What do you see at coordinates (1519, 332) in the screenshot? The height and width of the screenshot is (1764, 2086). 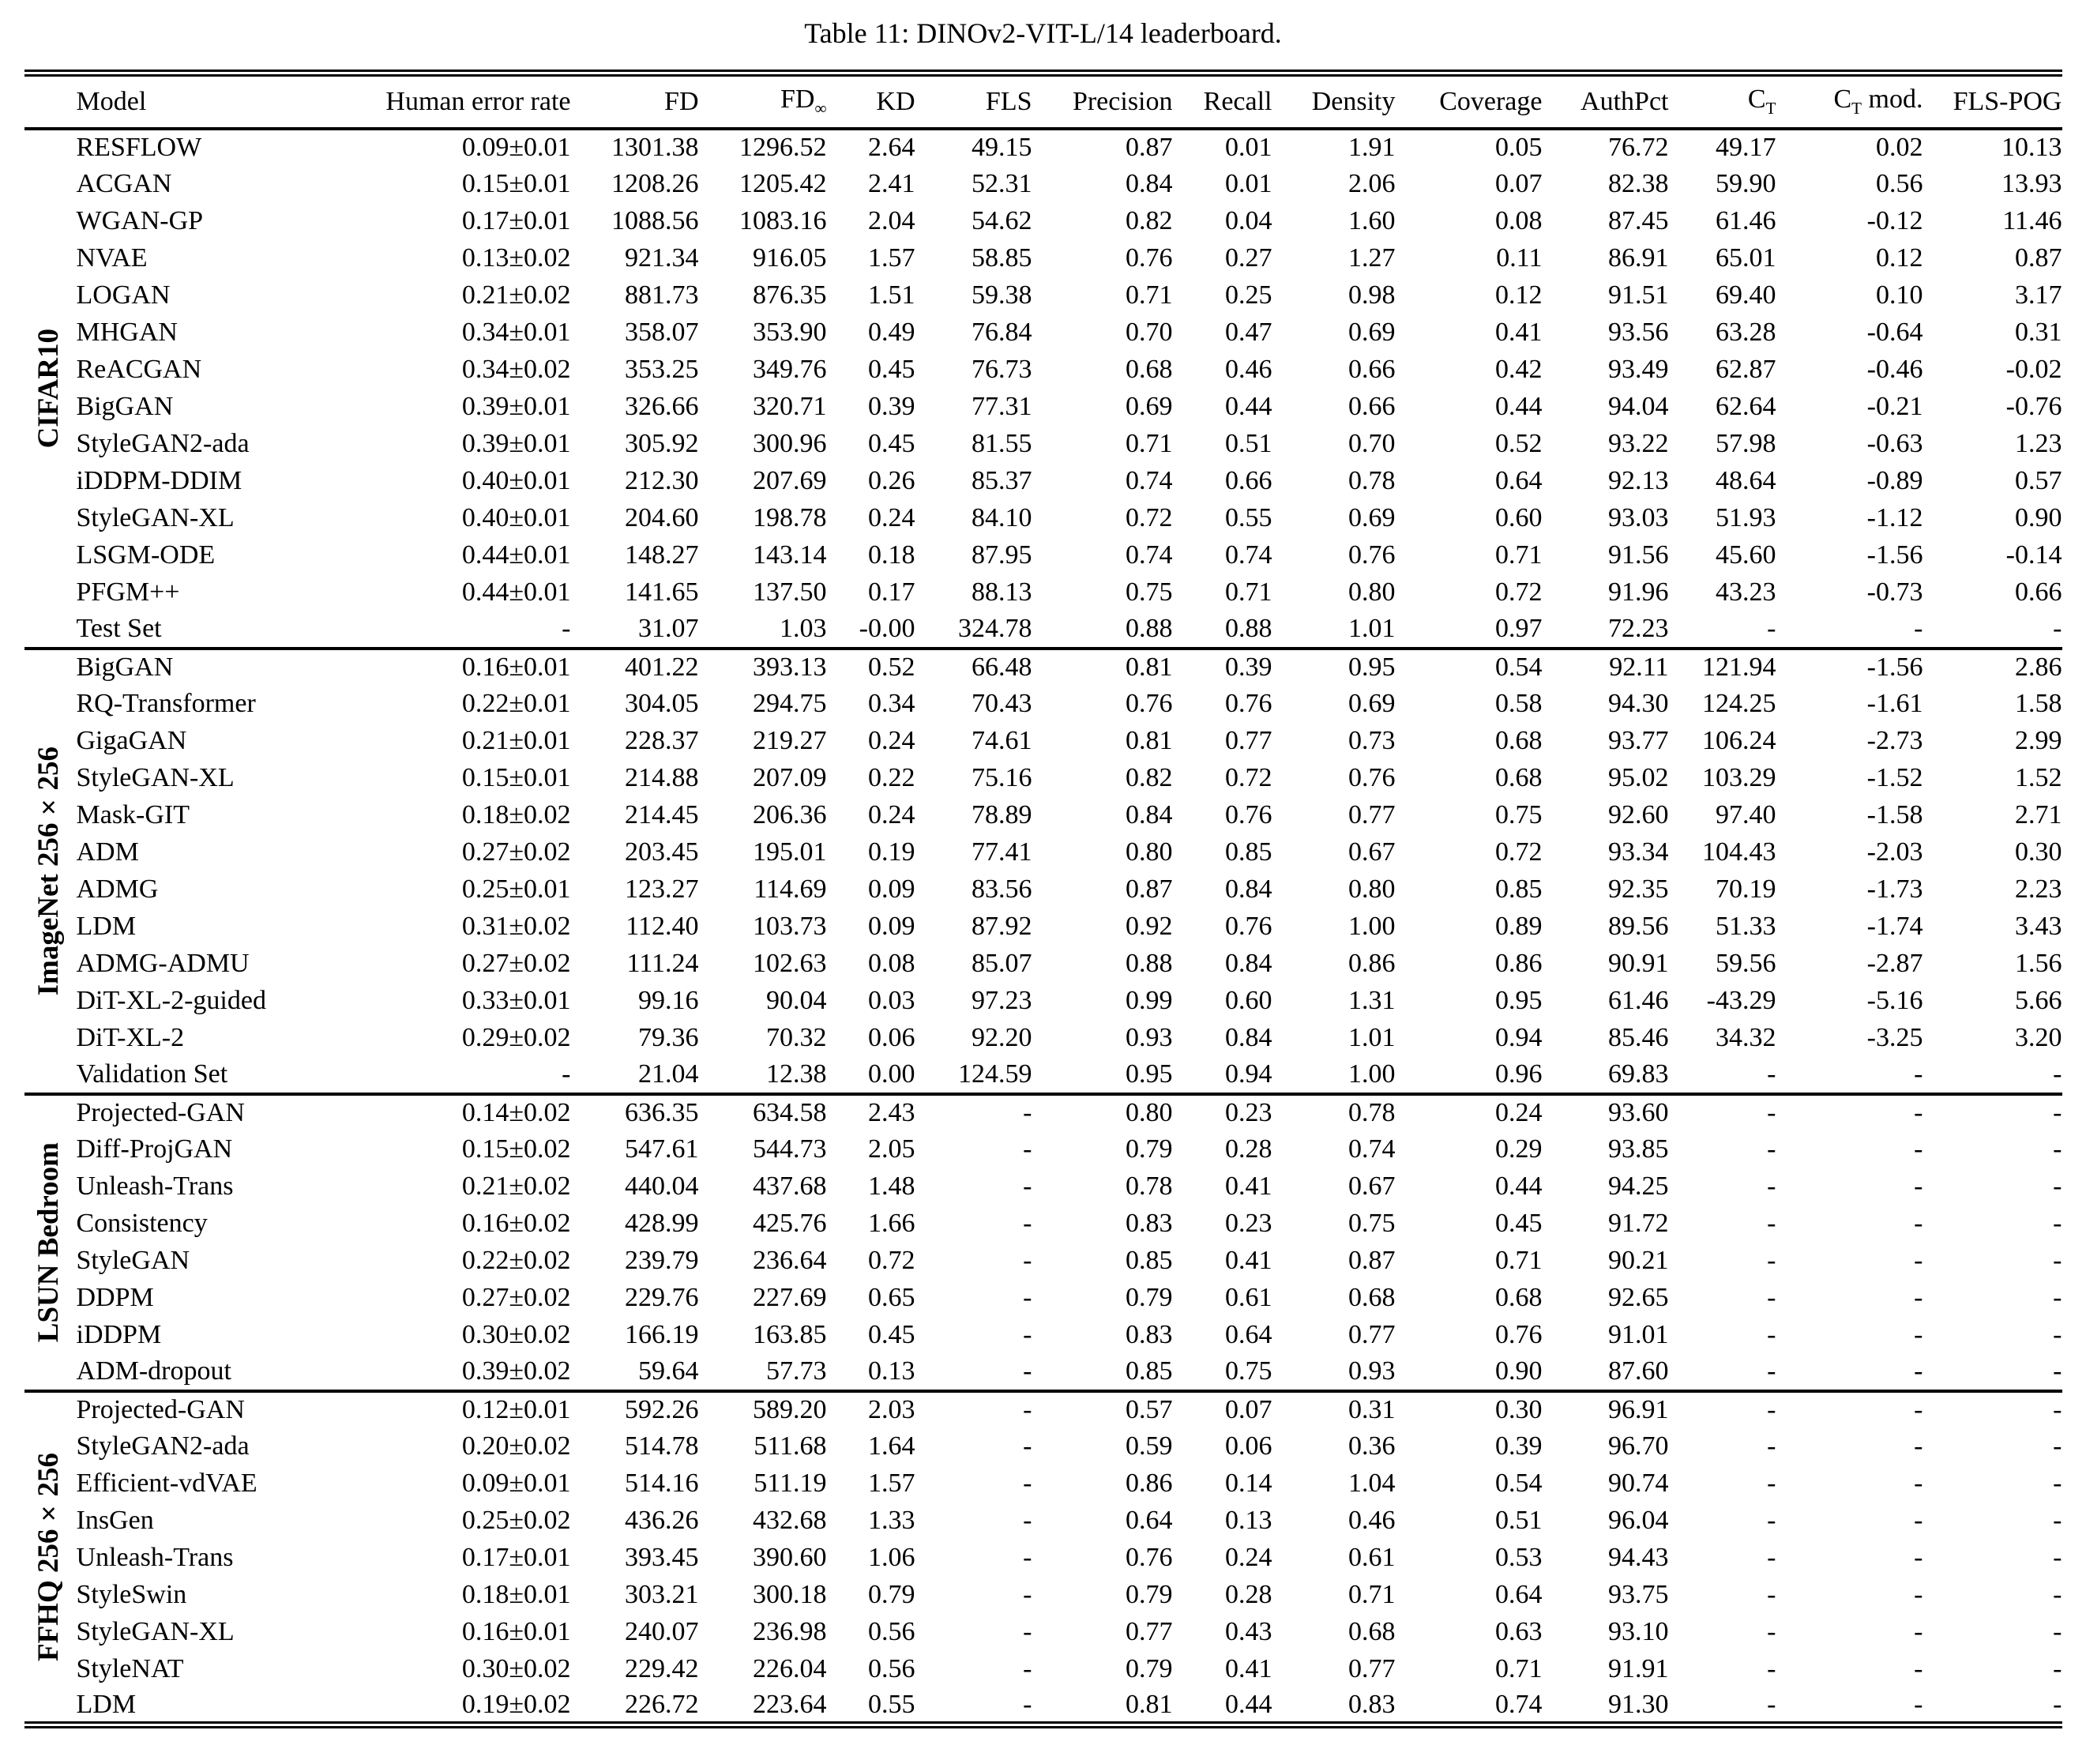 I see `value-cell: 0.41` at bounding box center [1519, 332].